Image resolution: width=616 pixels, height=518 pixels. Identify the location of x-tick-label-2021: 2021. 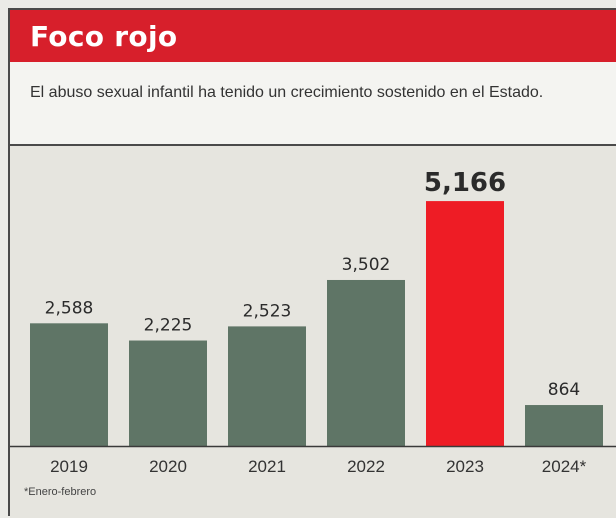
(267, 466).